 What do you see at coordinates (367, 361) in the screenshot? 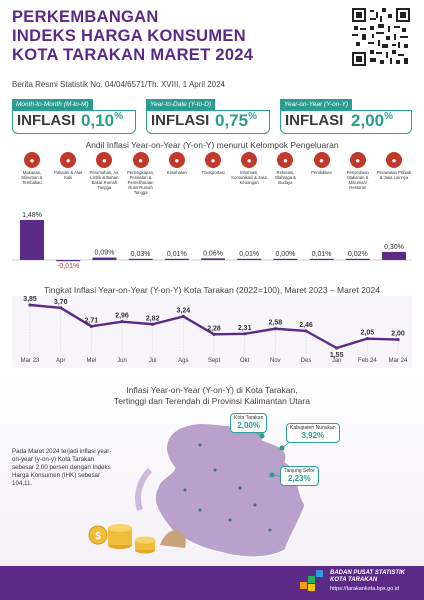
I see `line-xlabel-11: Feb 24` at bounding box center [367, 361].